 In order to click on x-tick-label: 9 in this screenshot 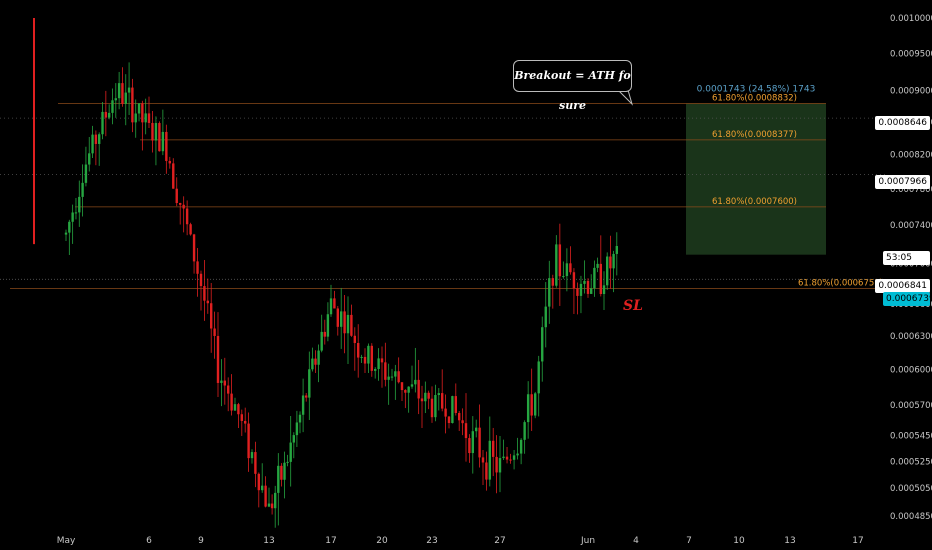, I will do `click(201, 541)`.